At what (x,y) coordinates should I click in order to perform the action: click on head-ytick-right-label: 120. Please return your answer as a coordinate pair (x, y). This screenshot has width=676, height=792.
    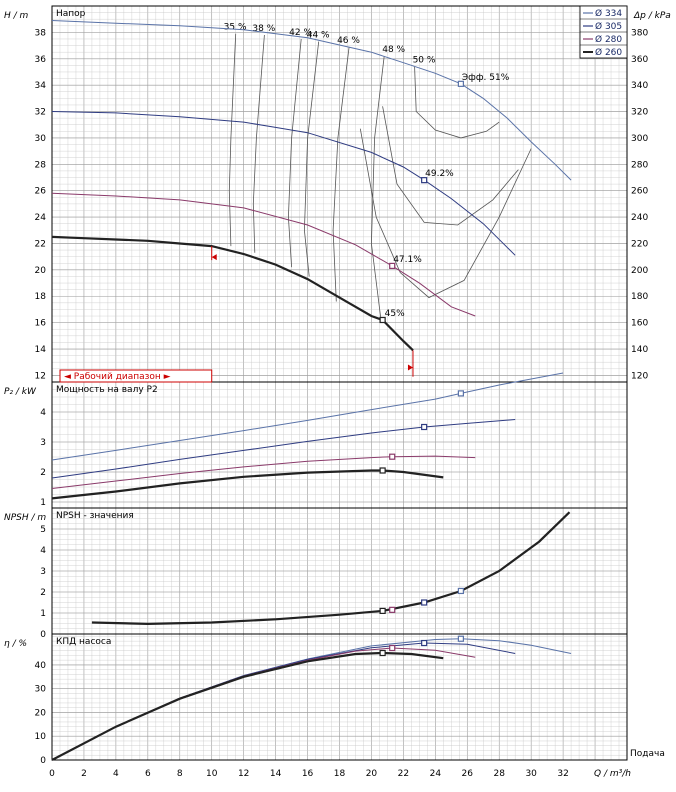
    Looking at the image, I should click on (639, 376).